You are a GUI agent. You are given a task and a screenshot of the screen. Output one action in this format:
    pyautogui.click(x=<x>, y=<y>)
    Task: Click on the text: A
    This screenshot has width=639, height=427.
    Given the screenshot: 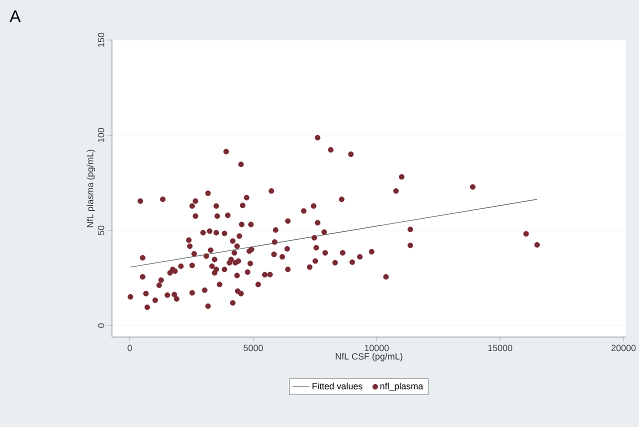 What is the action you would take?
    pyautogui.click(x=15, y=16)
    